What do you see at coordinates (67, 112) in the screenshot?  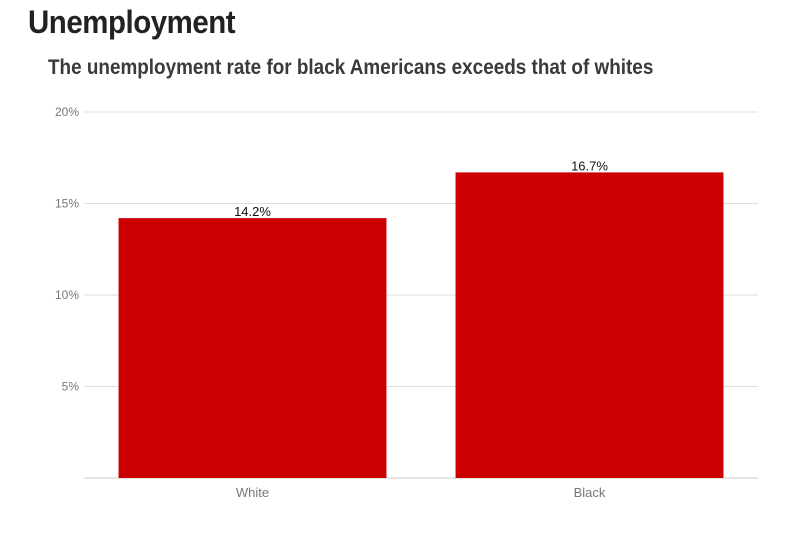 I see `y-tick-label: 20%` at bounding box center [67, 112].